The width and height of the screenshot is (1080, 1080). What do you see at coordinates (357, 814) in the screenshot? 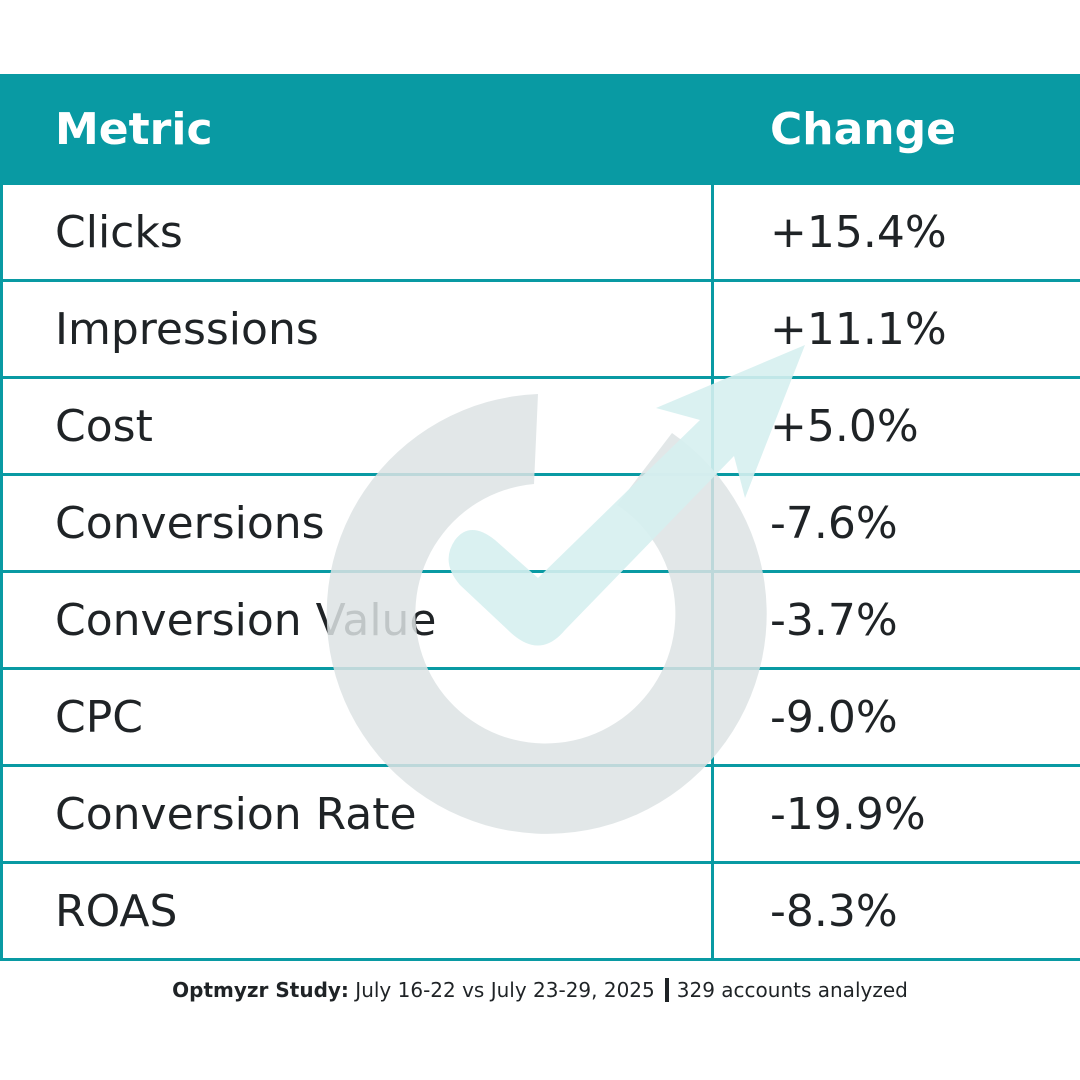
I see `metric-cell: Conversion Rate` at bounding box center [357, 814].